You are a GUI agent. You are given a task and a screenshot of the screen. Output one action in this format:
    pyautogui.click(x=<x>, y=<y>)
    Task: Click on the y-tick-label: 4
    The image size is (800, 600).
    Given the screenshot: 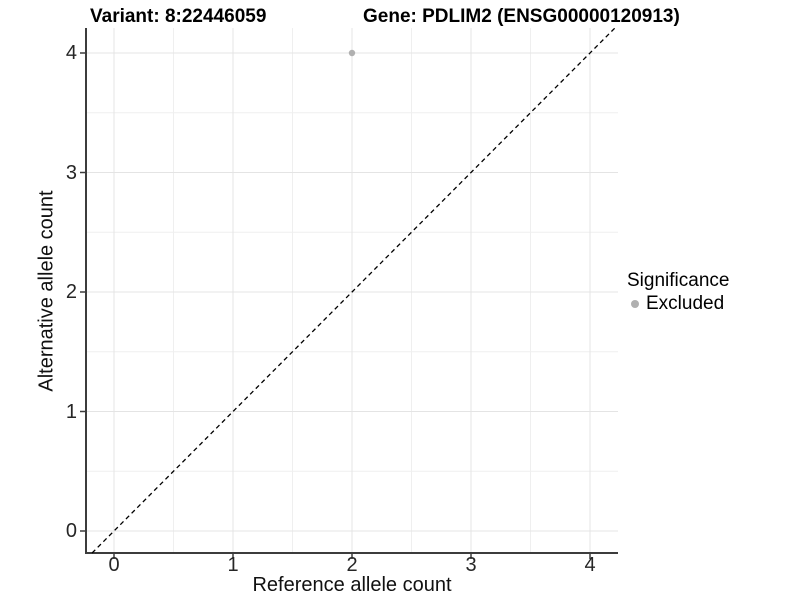 What is the action you would take?
    pyautogui.click(x=71, y=53)
    